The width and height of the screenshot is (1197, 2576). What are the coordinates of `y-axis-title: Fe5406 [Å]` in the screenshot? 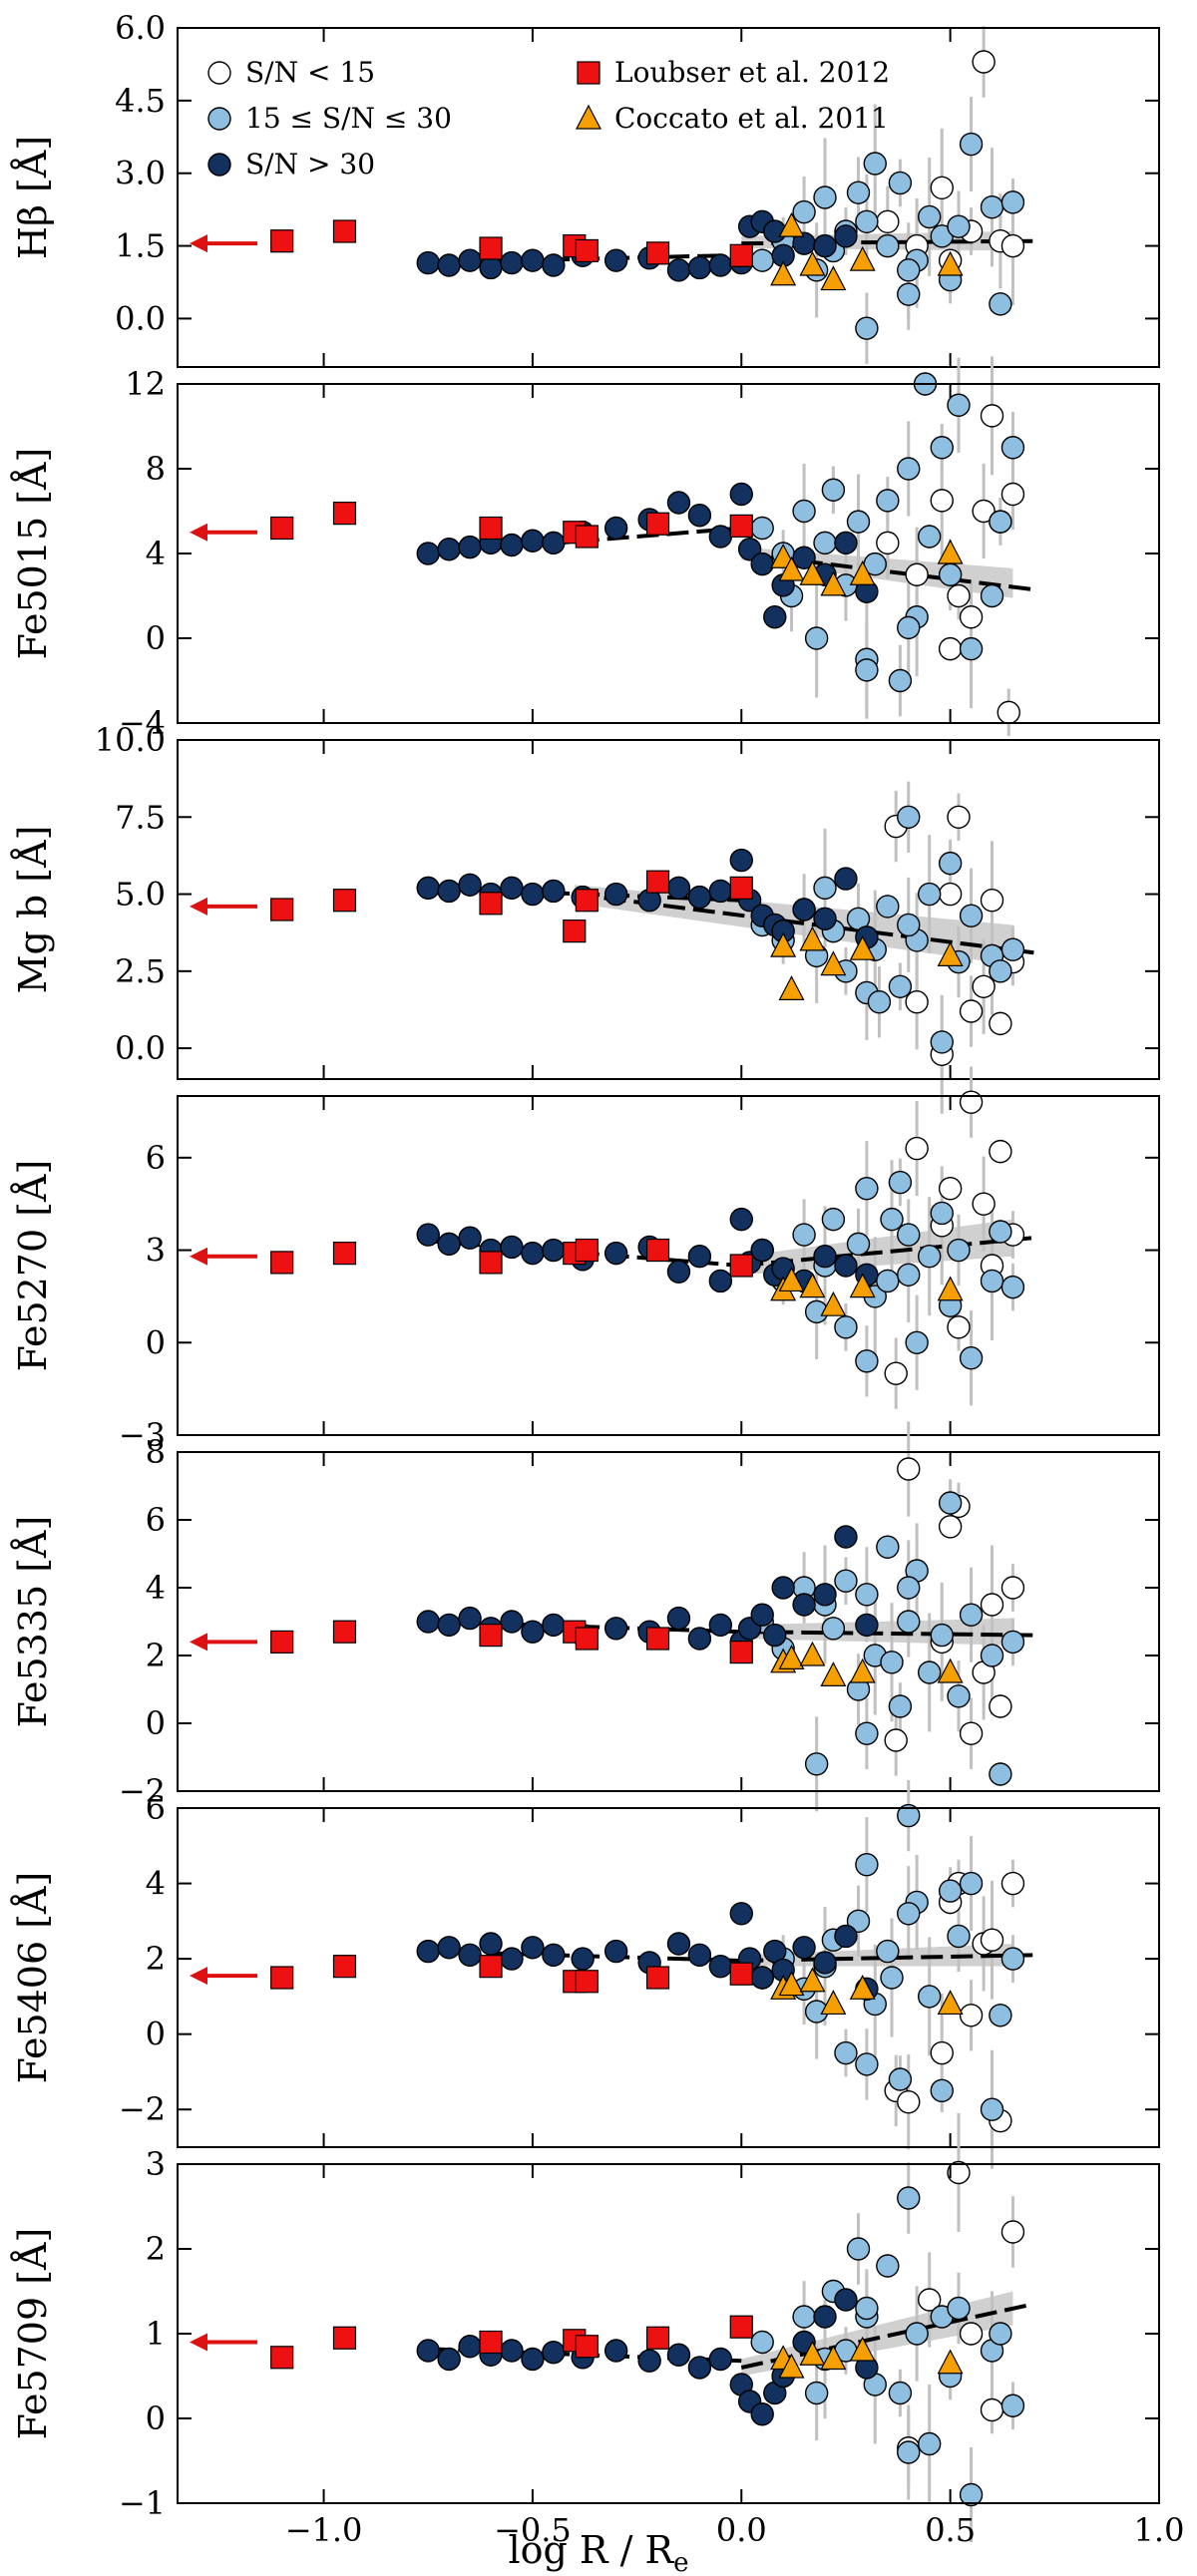 It's located at (33, 1978).